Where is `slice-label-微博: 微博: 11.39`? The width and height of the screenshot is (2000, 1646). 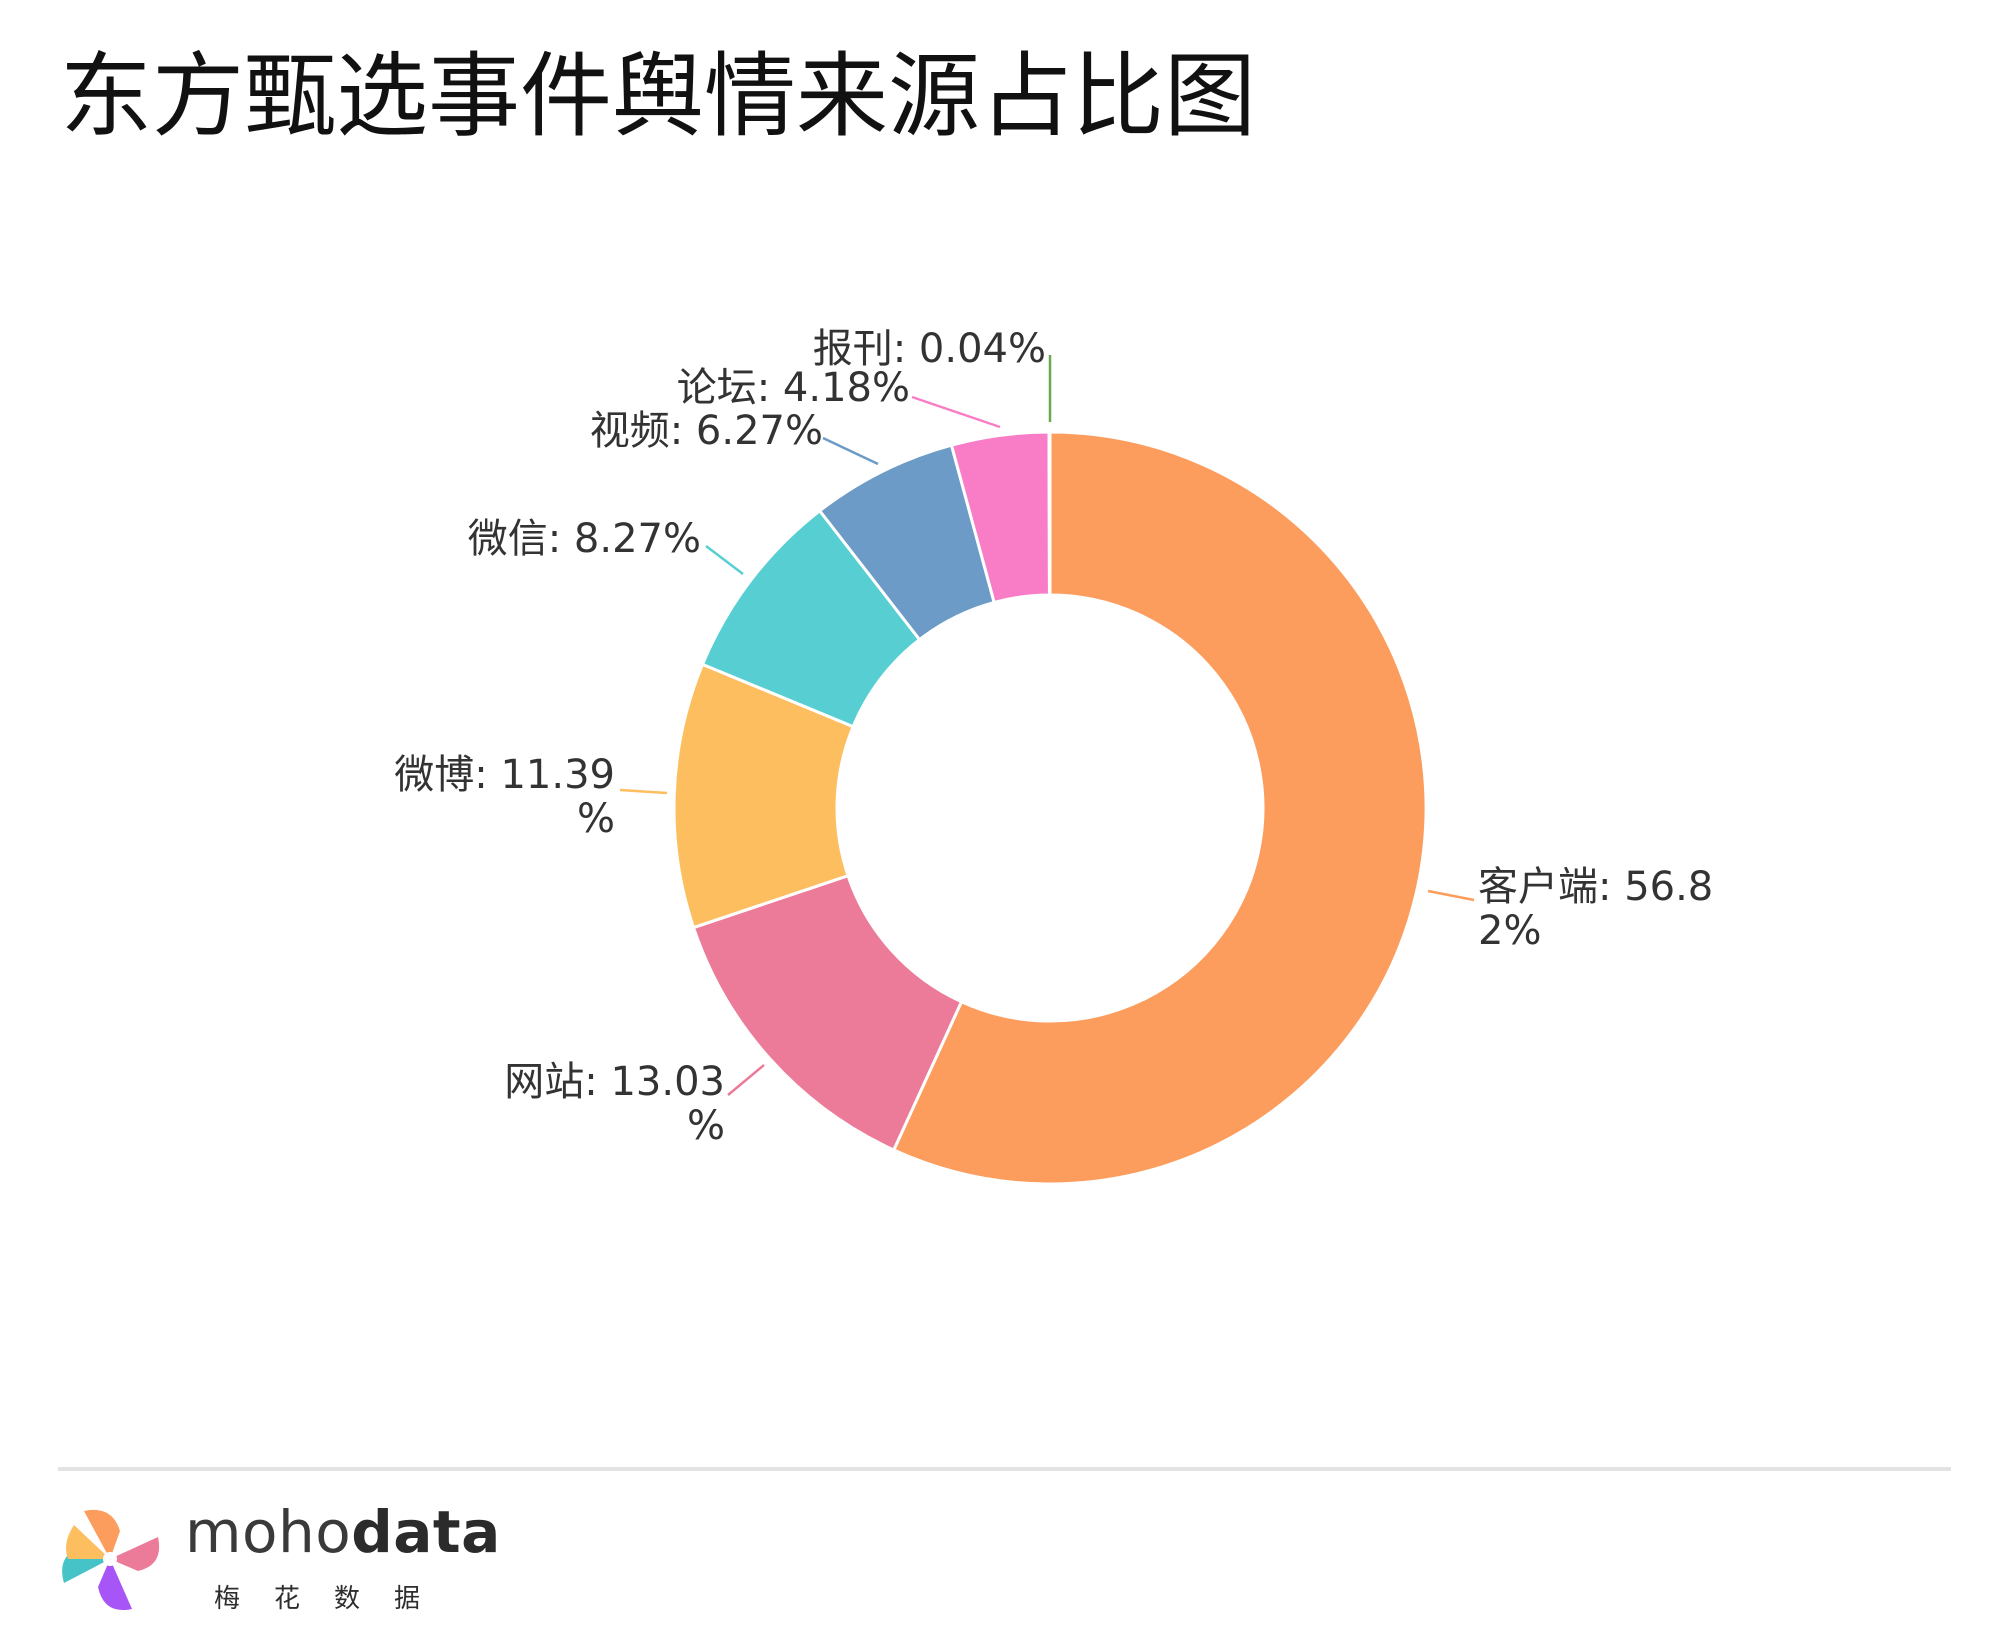 slice-label-微博: 微博: 11.39 is located at coordinates (504, 775).